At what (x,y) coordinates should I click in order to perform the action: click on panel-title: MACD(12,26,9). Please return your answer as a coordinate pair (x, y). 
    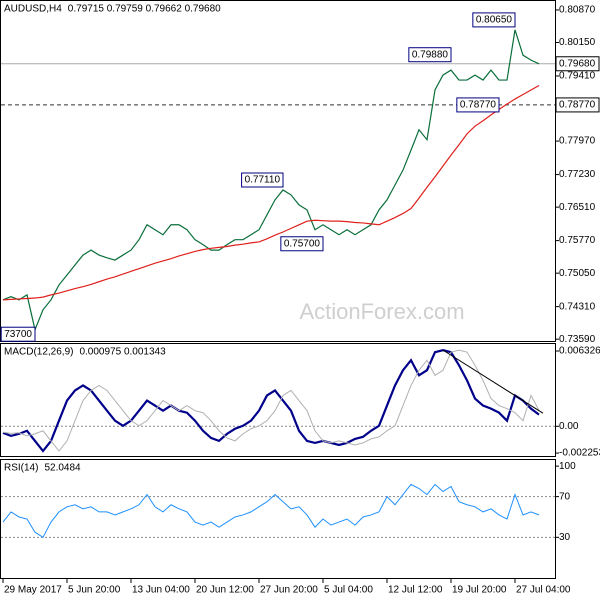
    Looking at the image, I should click on (38, 352).